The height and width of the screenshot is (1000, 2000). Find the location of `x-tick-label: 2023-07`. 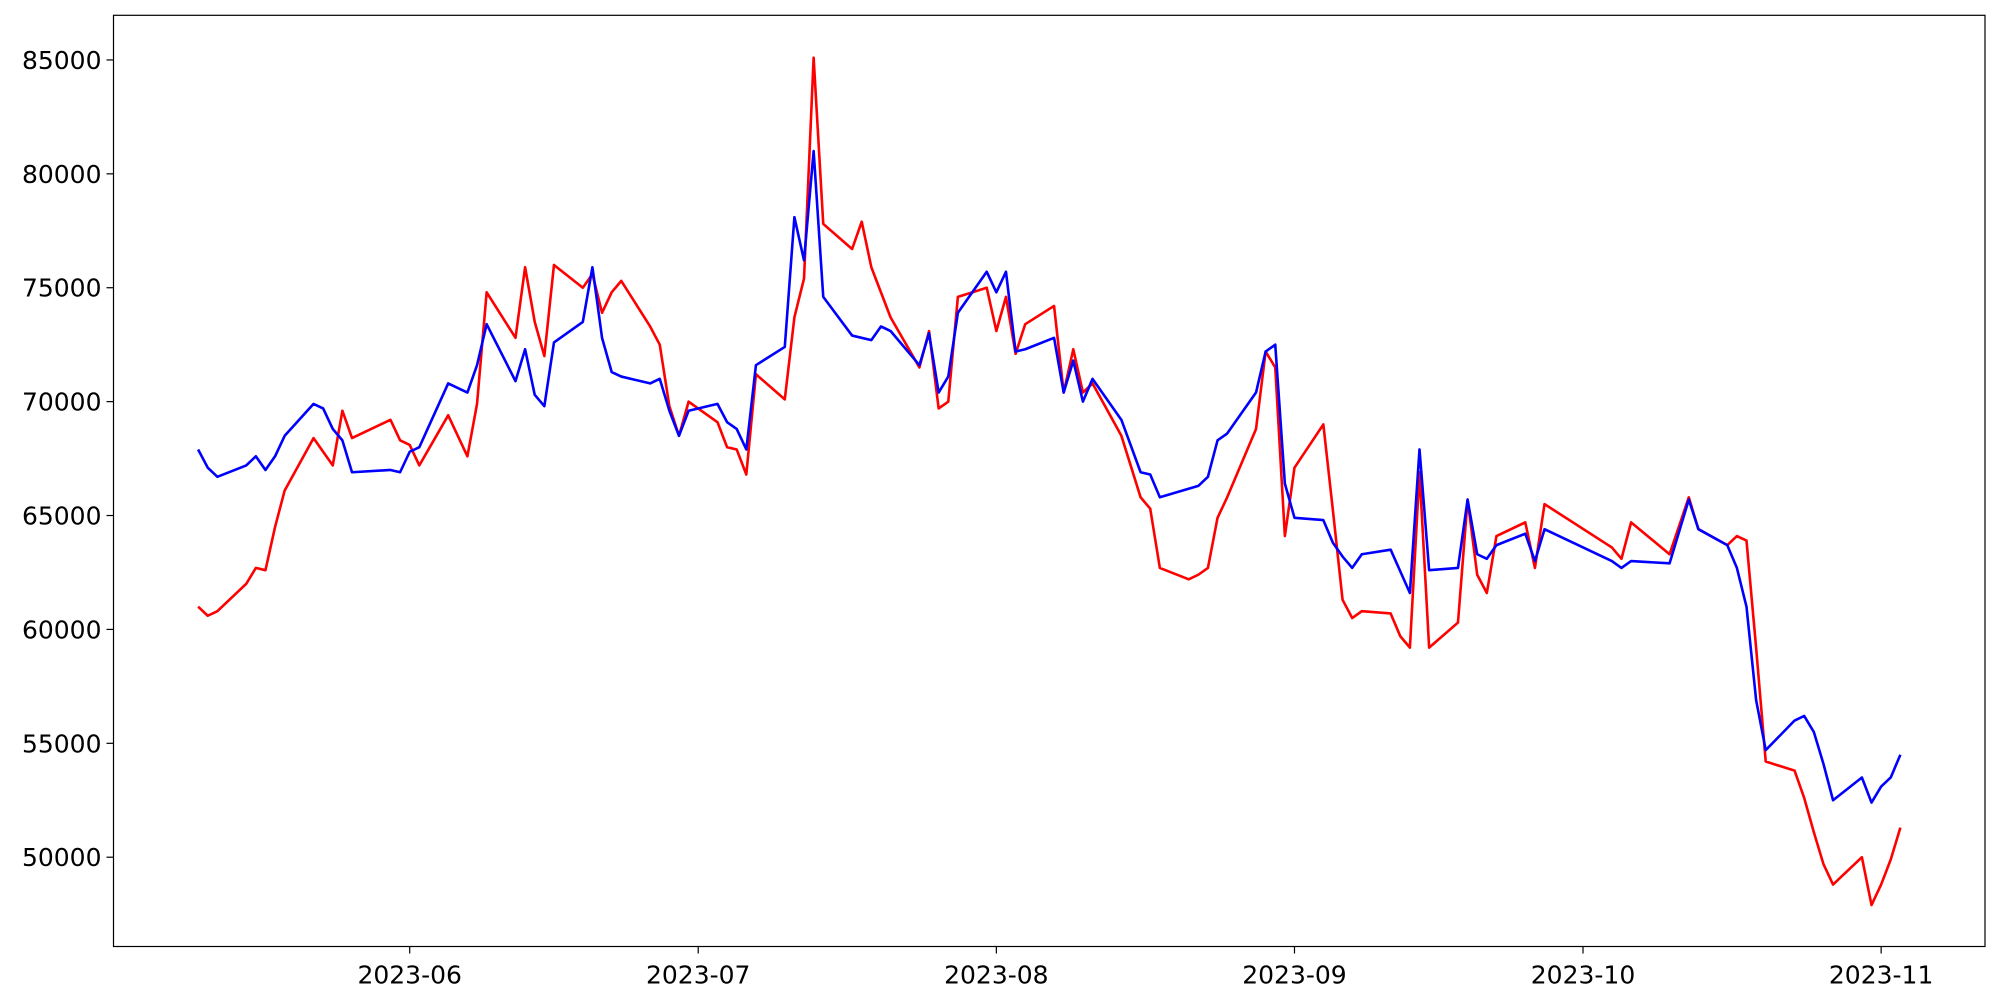

x-tick-label: 2023-07 is located at coordinates (698, 975).